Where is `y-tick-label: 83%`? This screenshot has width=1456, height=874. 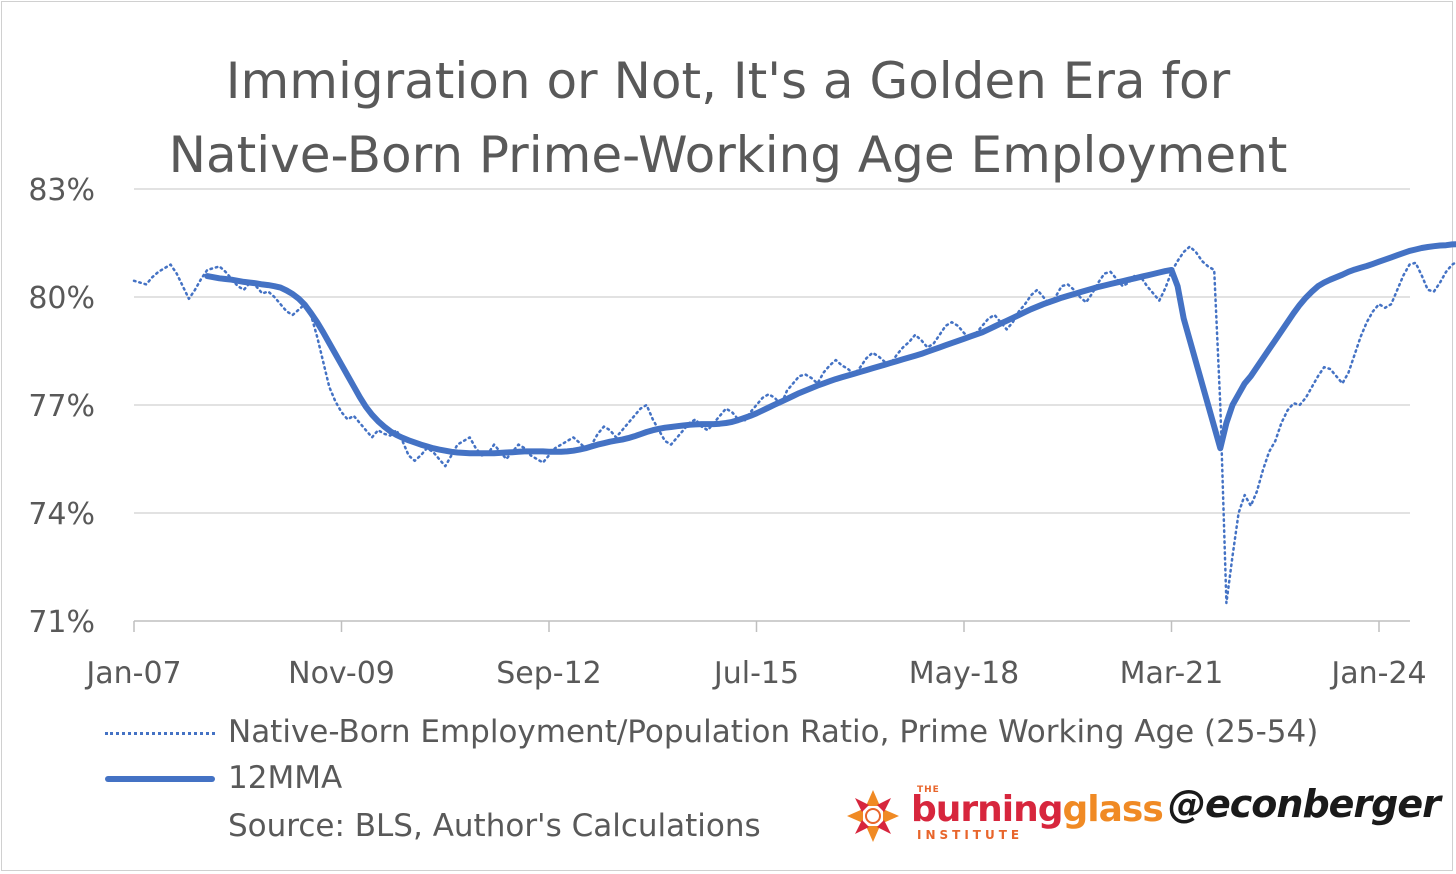 y-tick-label: 83% is located at coordinates (61, 190).